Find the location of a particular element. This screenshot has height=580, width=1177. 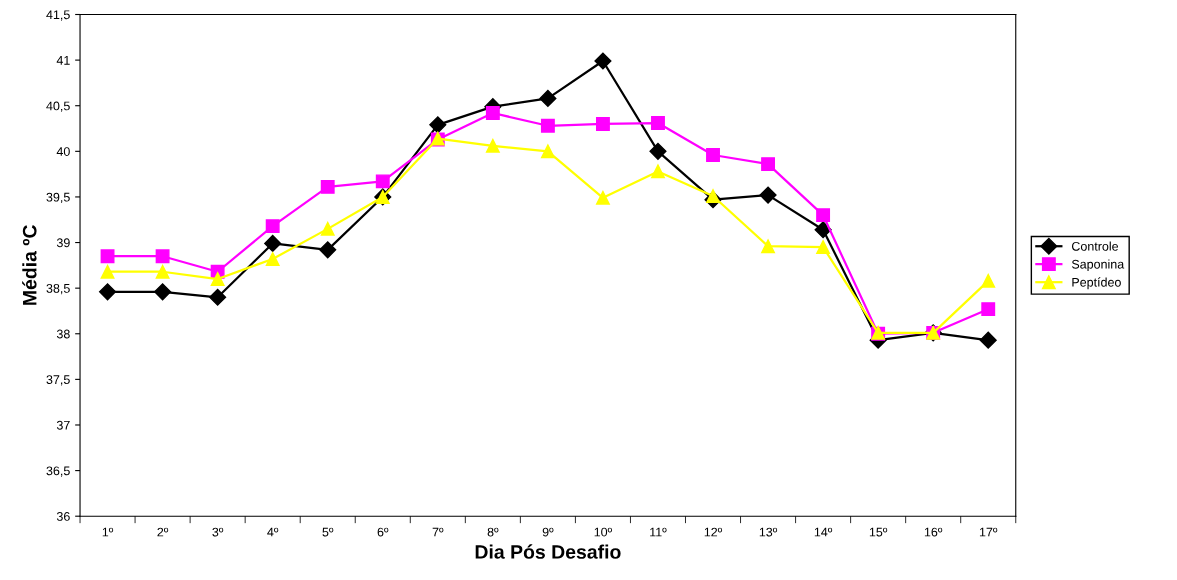

x-tick-label: 9º is located at coordinates (548, 532).